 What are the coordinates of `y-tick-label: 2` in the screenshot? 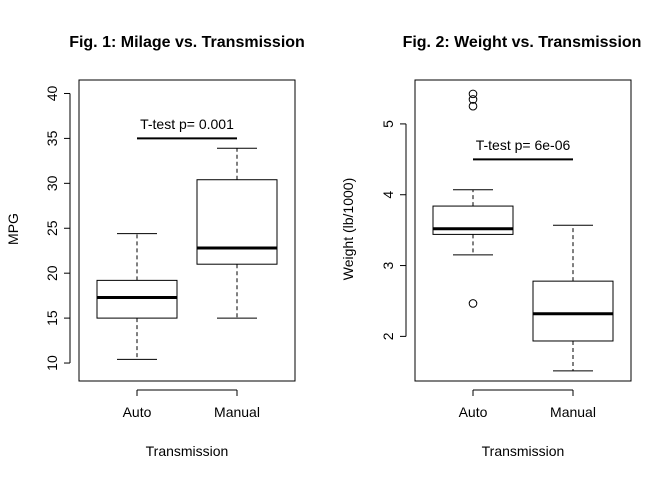 It's located at (388, 336).